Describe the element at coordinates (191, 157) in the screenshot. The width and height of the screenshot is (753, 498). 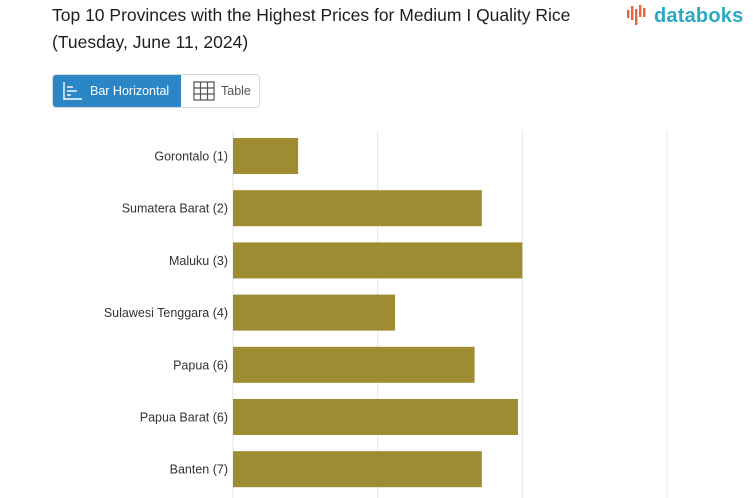
I see `category-label: Gorontalo (1)` at that location.